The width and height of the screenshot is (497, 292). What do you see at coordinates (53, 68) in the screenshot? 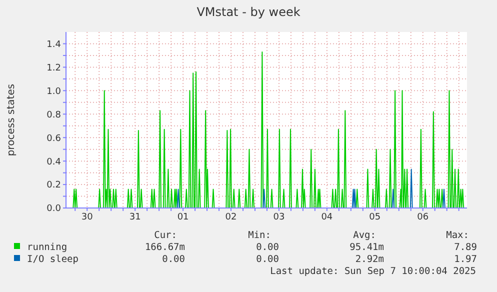
I see `y-tick-label: 1.2` at bounding box center [53, 68].